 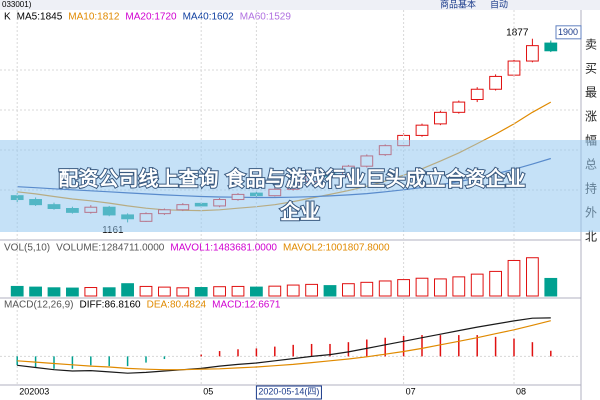 I want to click on side-label: 最, so click(x=591, y=93).